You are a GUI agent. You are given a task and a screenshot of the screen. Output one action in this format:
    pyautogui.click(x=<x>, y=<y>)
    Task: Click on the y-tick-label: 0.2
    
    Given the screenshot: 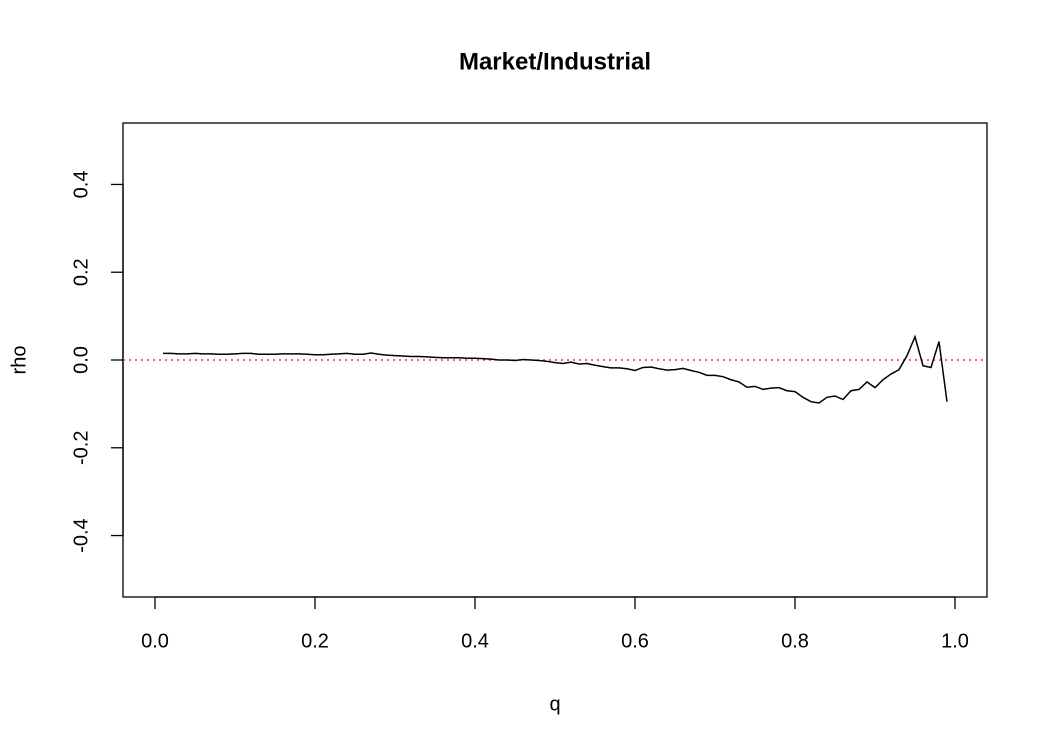 What is the action you would take?
    pyautogui.click(x=81, y=272)
    